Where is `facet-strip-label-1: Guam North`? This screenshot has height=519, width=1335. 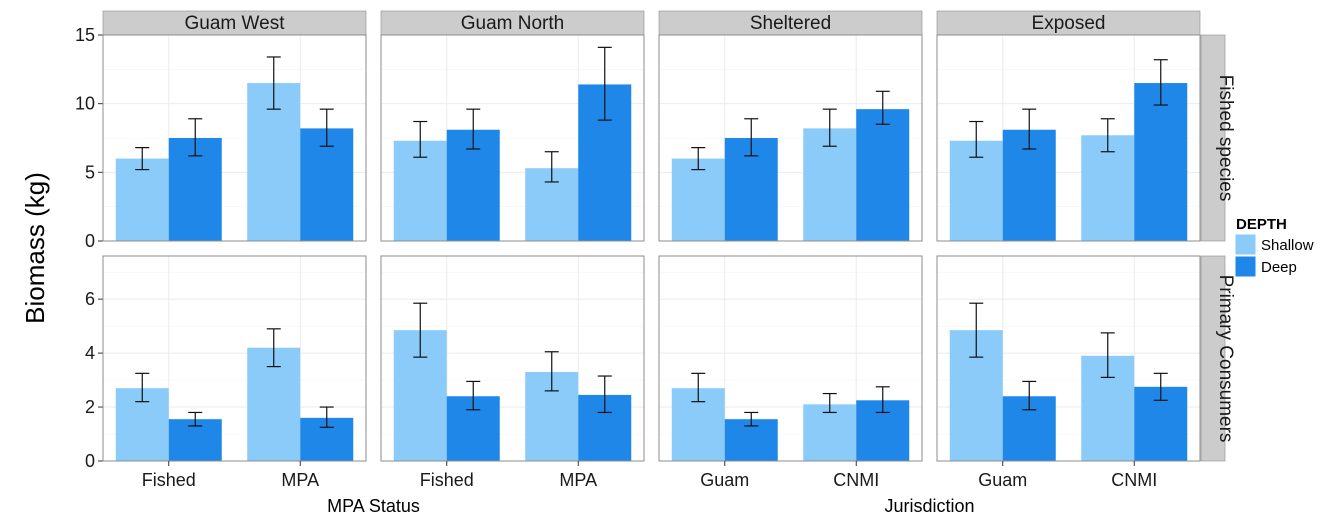
facet-strip-label-1: Guam North is located at coordinates (512, 23).